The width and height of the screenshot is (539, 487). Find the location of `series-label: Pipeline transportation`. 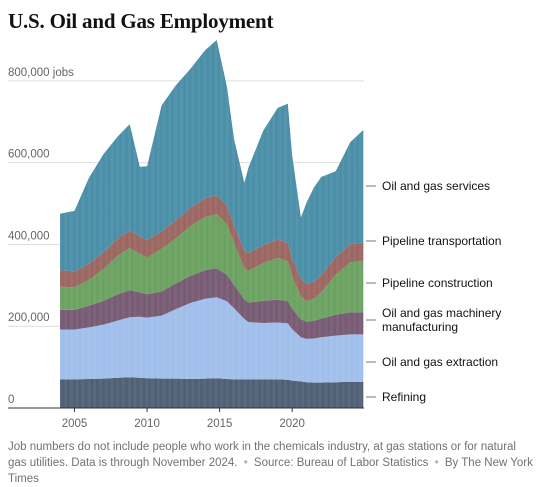

series-label: Pipeline transportation is located at coordinates (441, 241).